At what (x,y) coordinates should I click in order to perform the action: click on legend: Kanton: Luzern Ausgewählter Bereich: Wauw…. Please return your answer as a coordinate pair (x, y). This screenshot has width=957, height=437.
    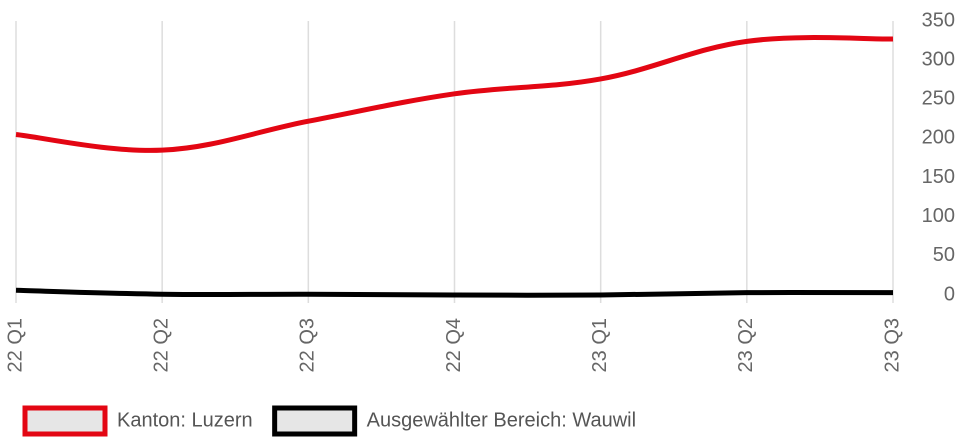
    Looking at the image, I should click on (329, 421).